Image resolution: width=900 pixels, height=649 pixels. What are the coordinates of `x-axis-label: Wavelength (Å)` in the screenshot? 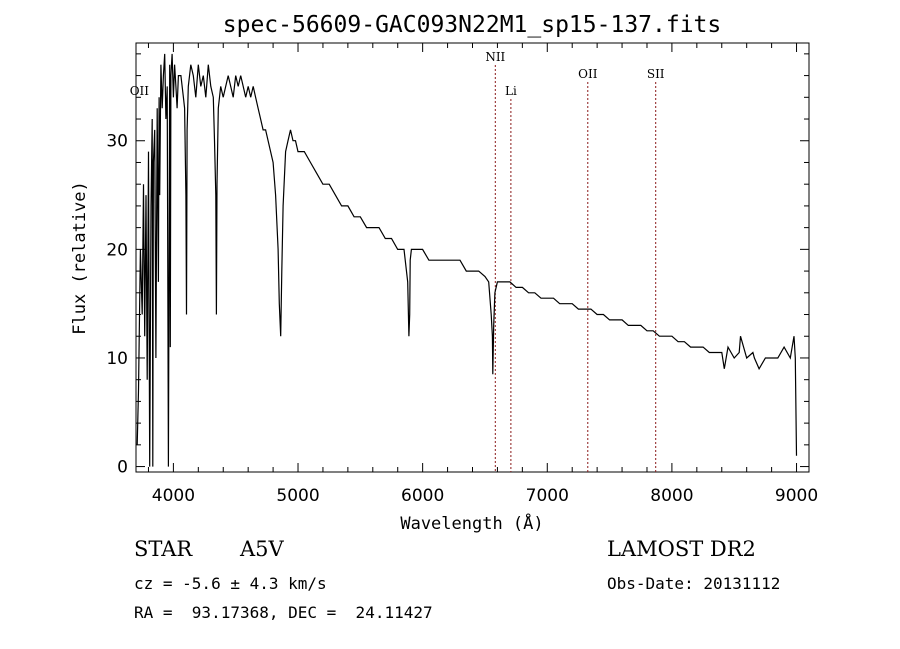 It's located at (471, 523).